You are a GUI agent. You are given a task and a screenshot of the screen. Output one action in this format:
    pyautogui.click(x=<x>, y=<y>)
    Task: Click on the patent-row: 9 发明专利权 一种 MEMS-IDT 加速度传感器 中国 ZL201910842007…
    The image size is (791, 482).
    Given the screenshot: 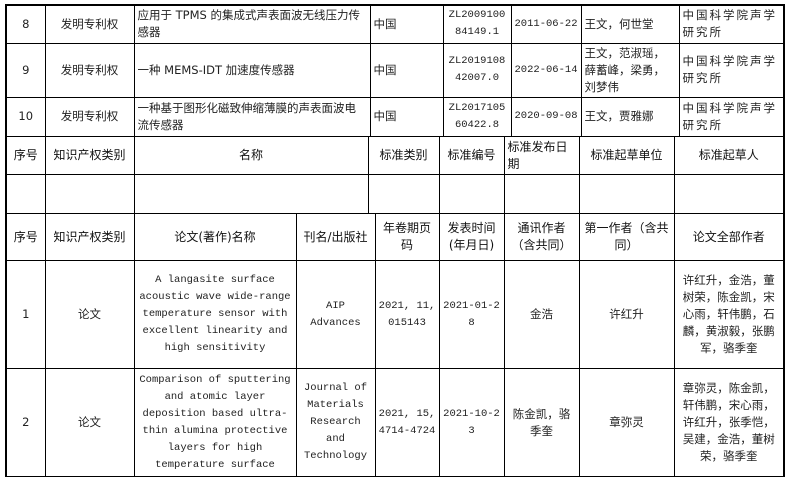 What is the action you would take?
    pyautogui.click(x=395, y=70)
    